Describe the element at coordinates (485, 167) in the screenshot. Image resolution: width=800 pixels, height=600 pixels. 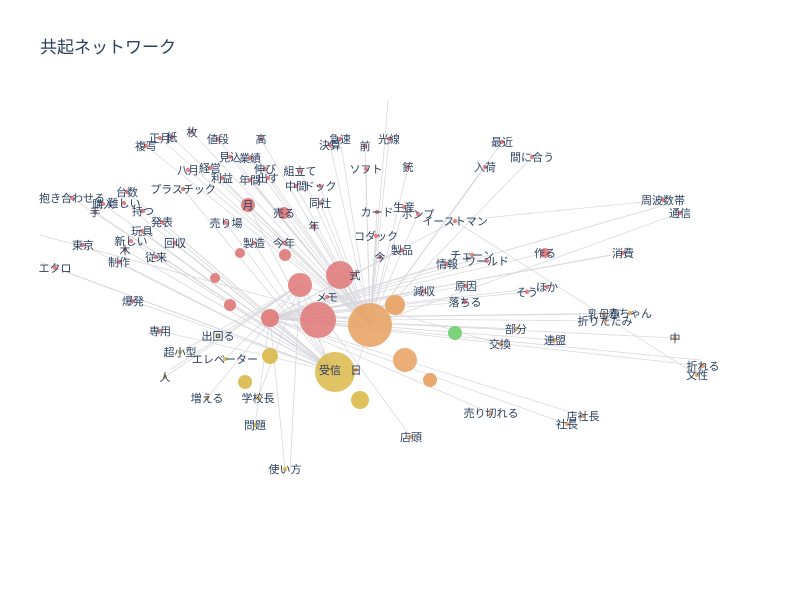
I see `node-label-20: 入荷` at that location.